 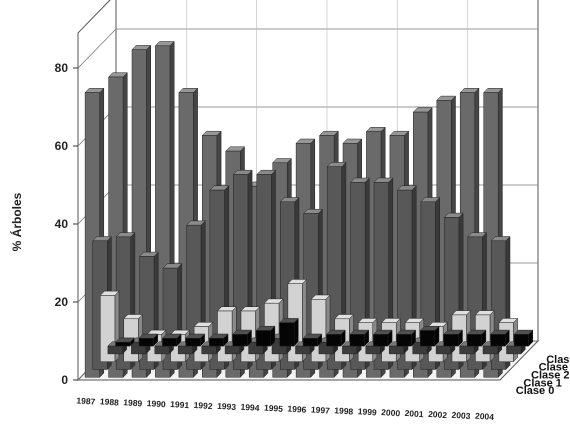 What do you see at coordinates (250, 407) in the screenshot?
I see `x-tick-label: 1994` at bounding box center [250, 407].